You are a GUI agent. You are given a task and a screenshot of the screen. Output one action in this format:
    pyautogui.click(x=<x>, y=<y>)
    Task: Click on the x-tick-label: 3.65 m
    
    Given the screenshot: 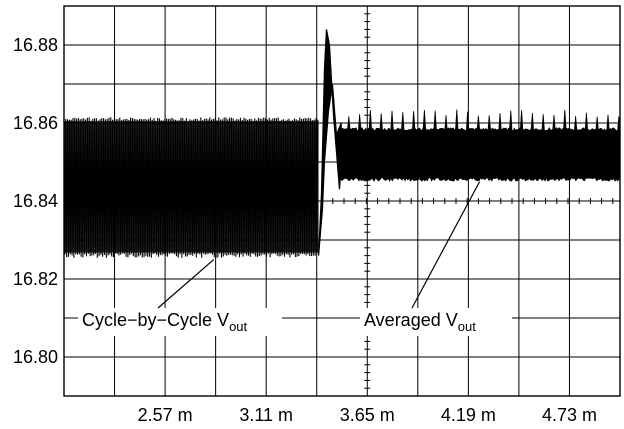 What is the action you would take?
    pyautogui.click(x=367, y=415)
    